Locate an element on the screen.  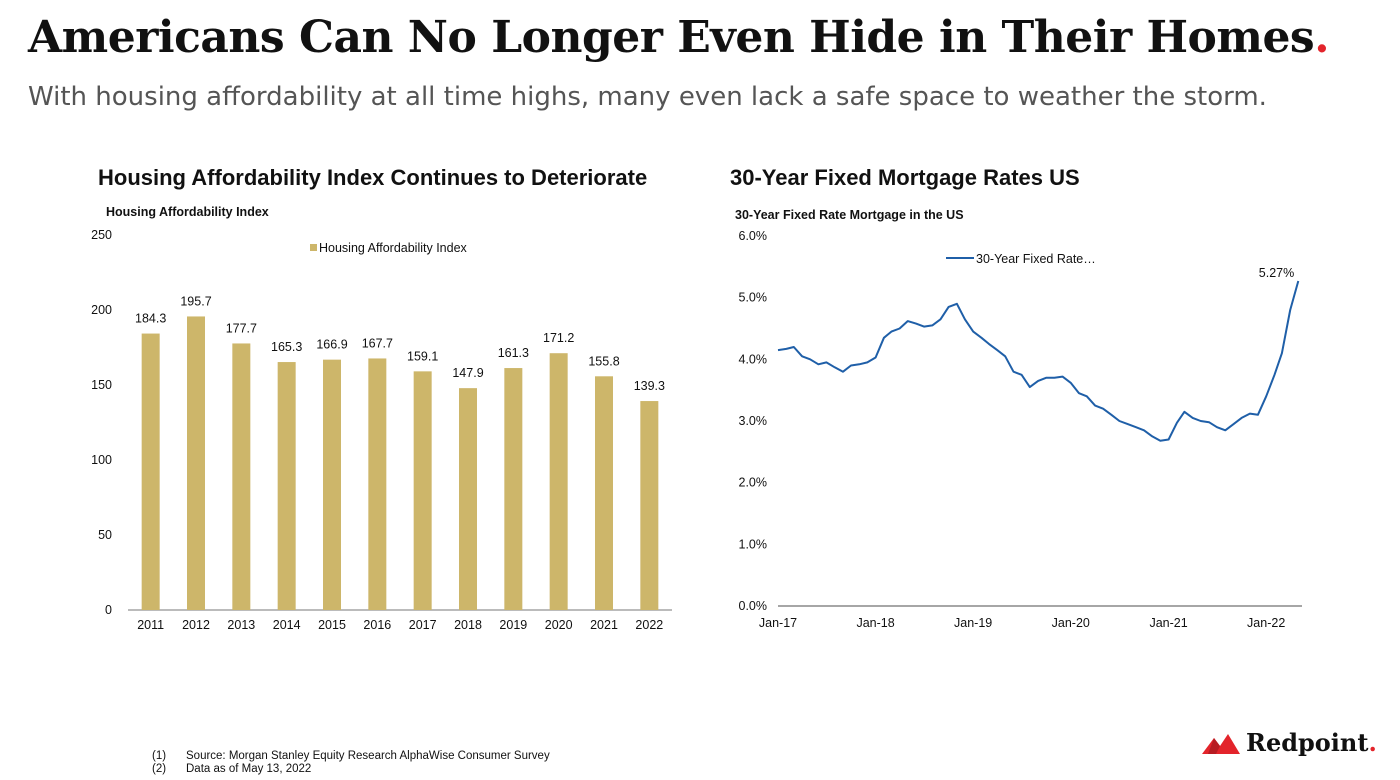
y-tick-label: 3.0% is located at coordinates (753, 421).